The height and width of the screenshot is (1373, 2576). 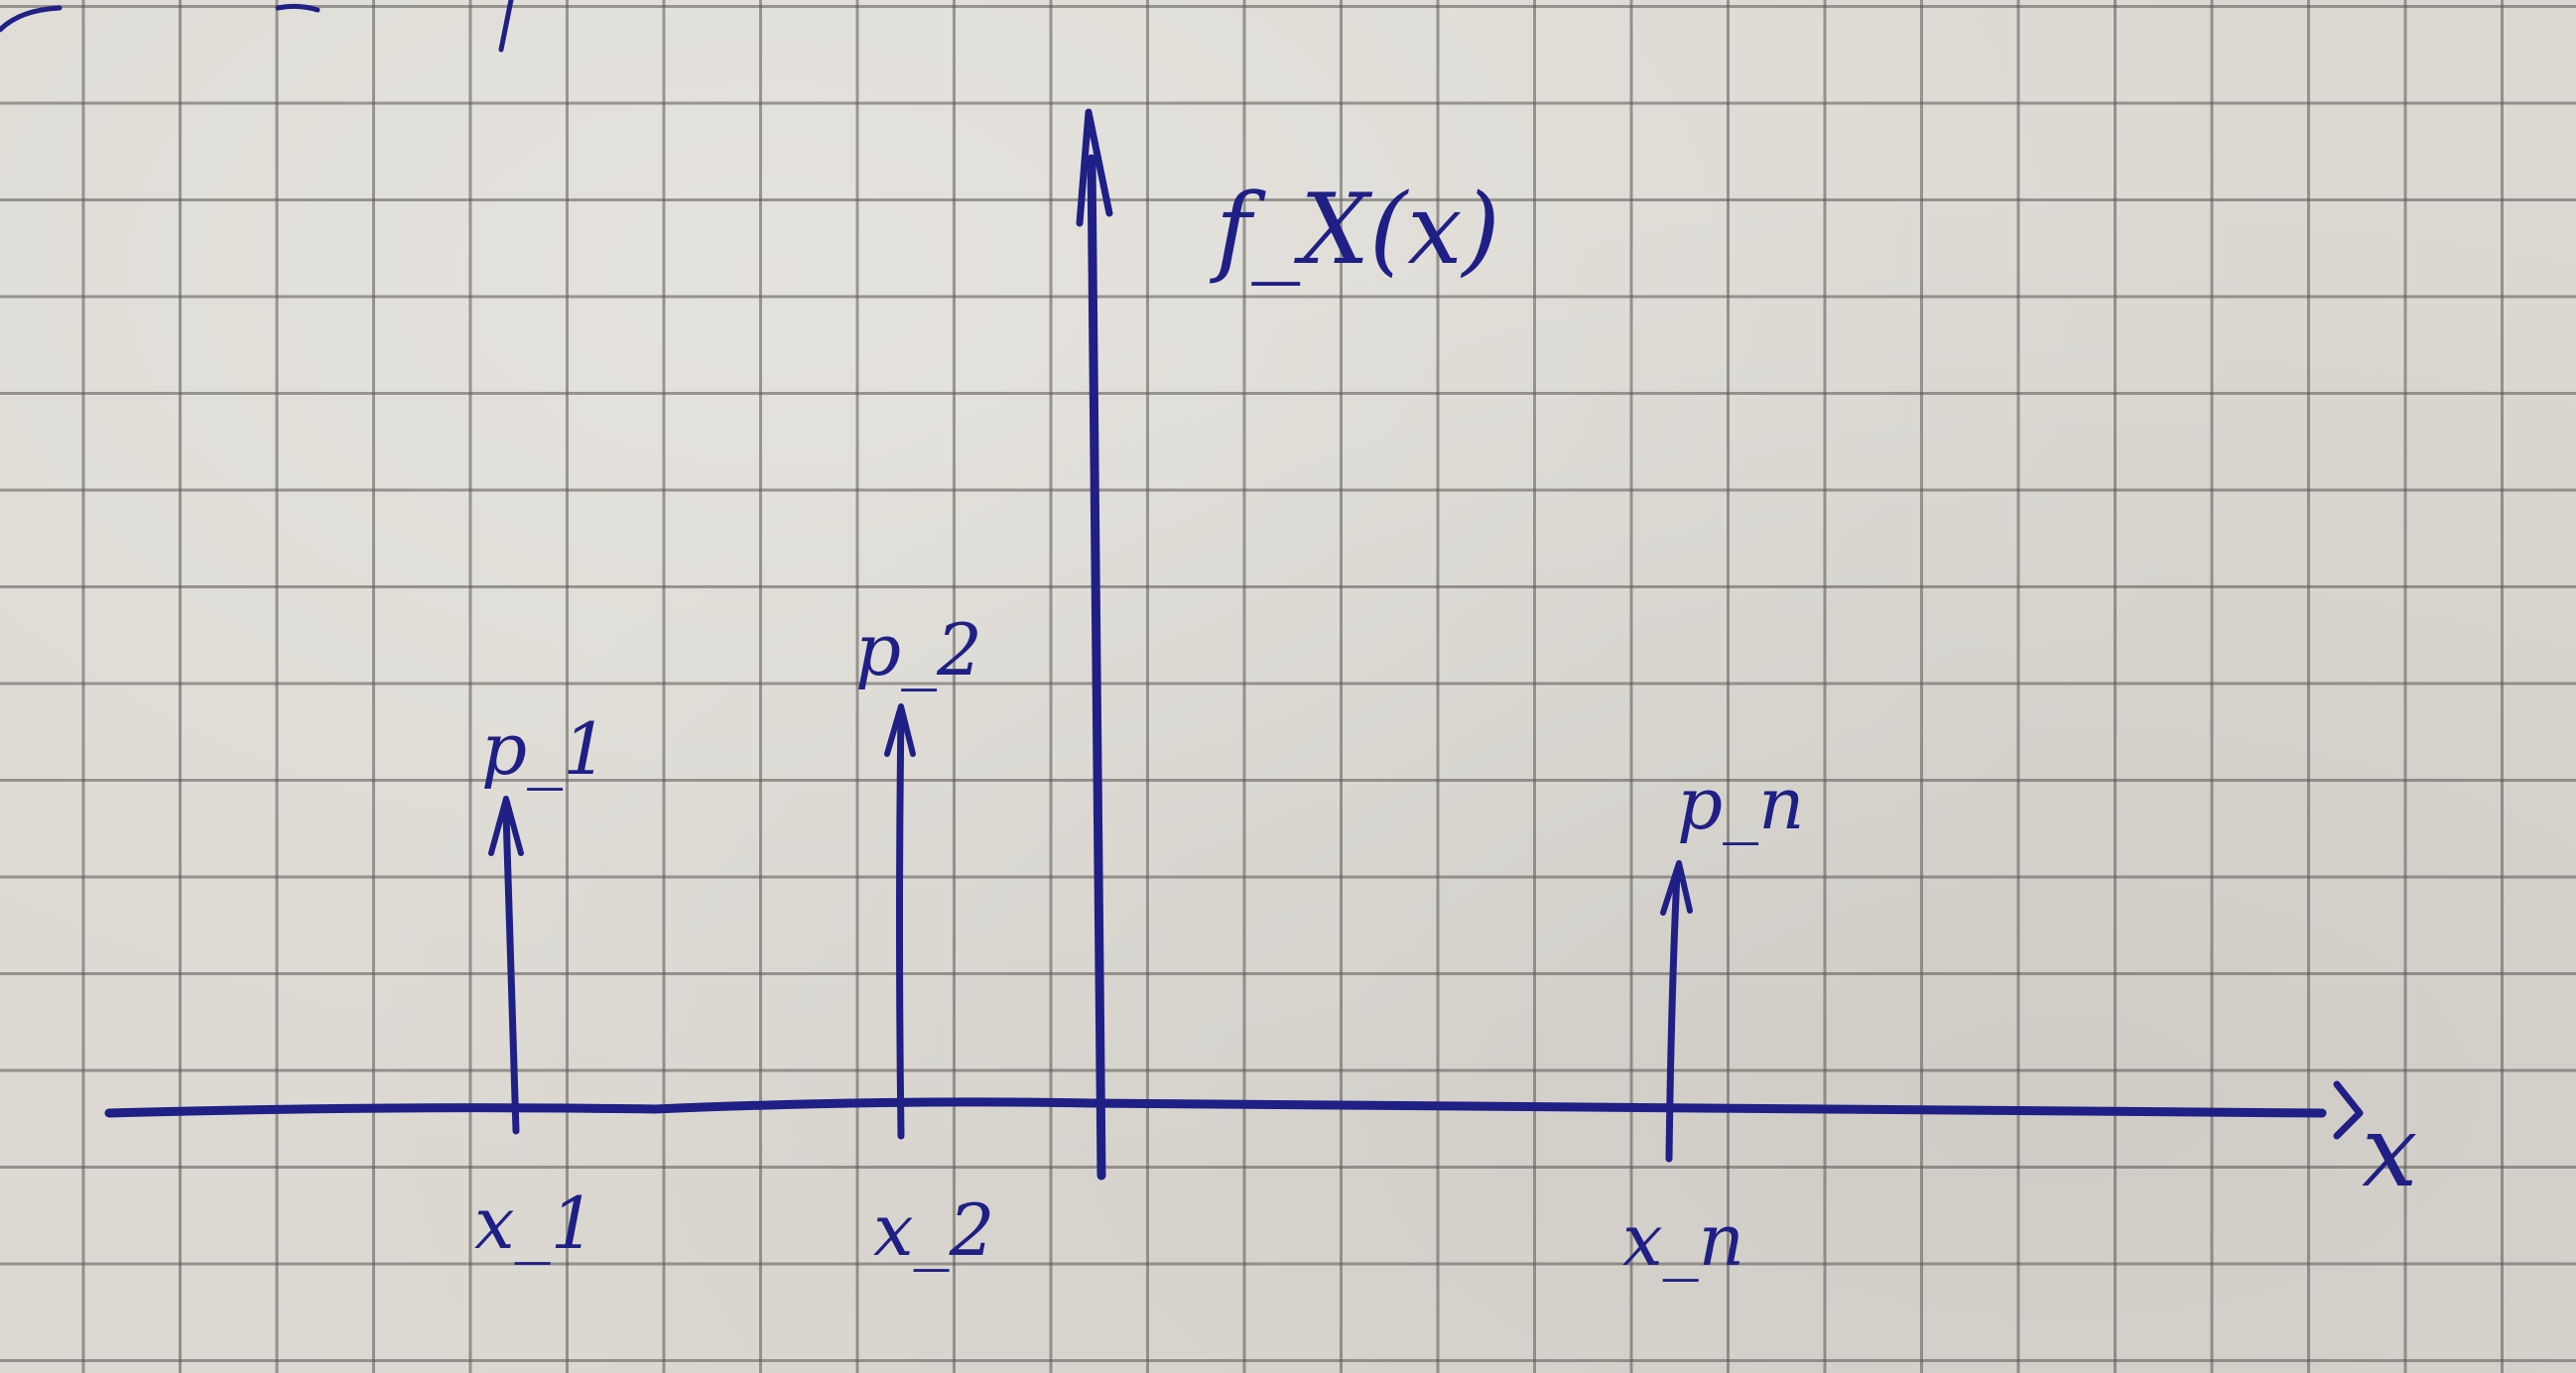 What do you see at coordinates (1673, 1016) in the screenshot?
I see `impulse-xn` at bounding box center [1673, 1016].